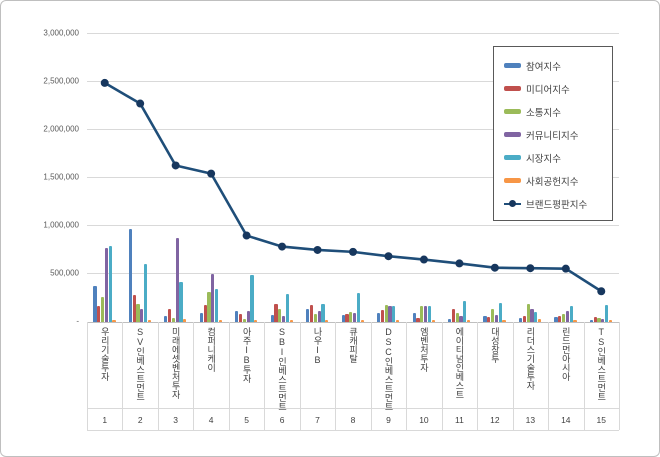  I want to click on category-label: 린드먼아시아, so click(565, 354).